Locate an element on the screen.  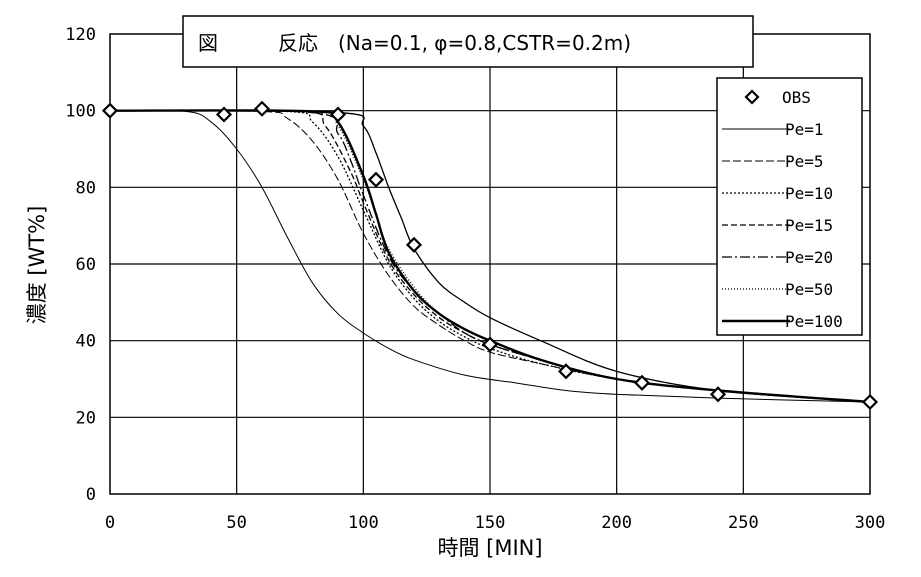
legend-box is located at coordinates (789, 206).